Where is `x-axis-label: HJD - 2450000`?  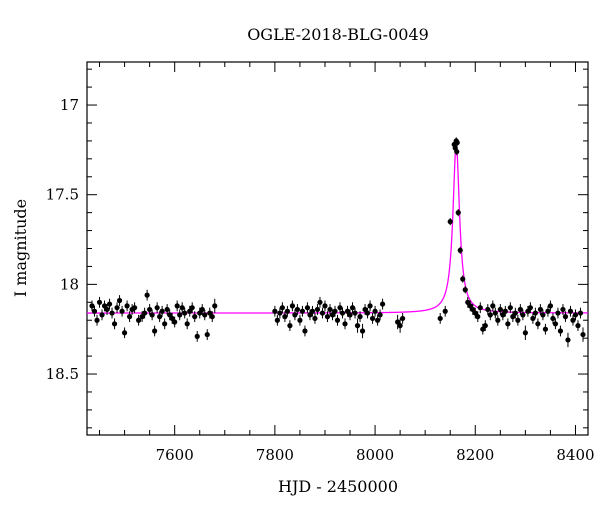 x-axis-label: HJD - 2450000 is located at coordinates (338, 486).